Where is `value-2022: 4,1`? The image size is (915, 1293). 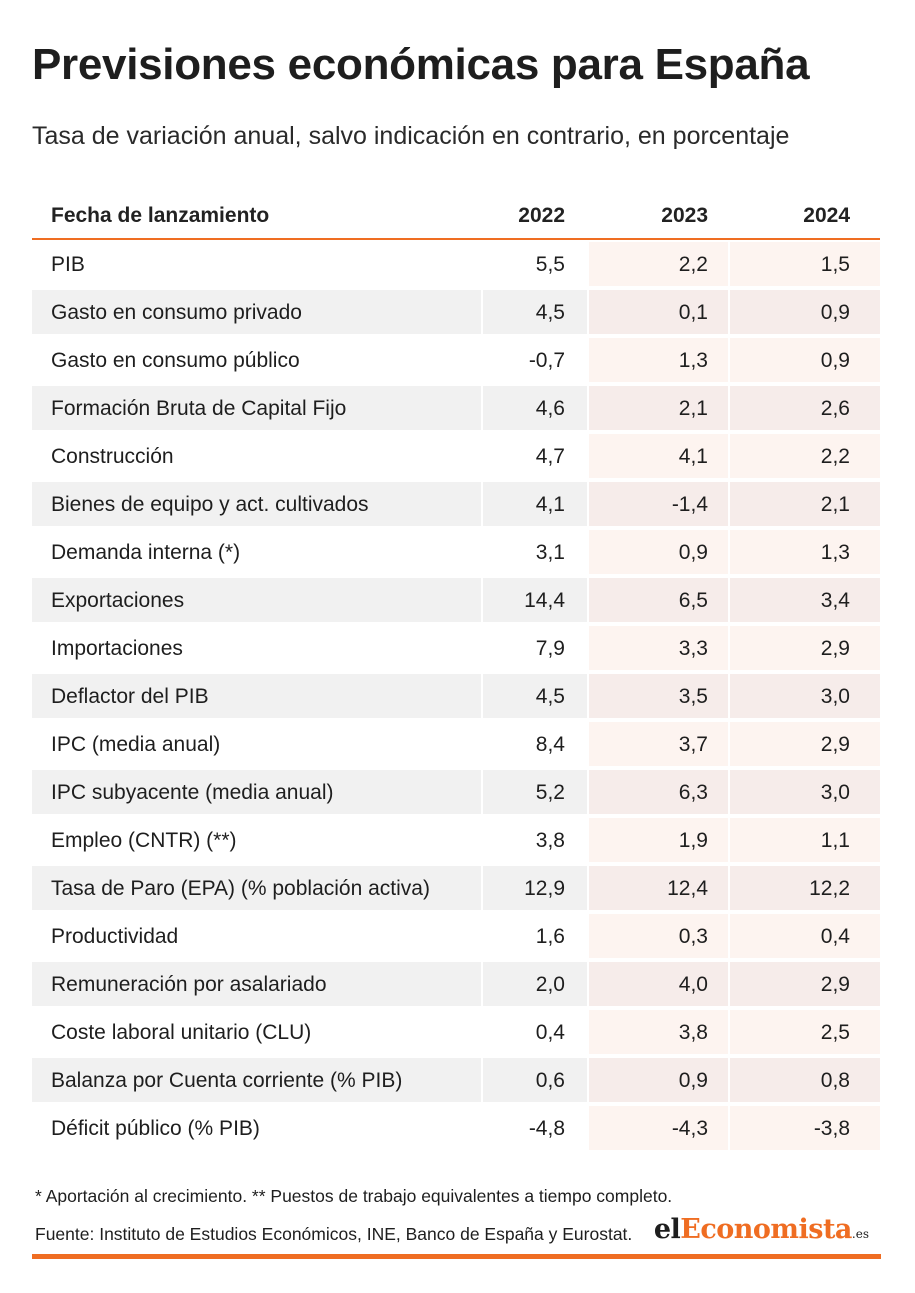
value-2022: 4,1 is located at coordinates (550, 504).